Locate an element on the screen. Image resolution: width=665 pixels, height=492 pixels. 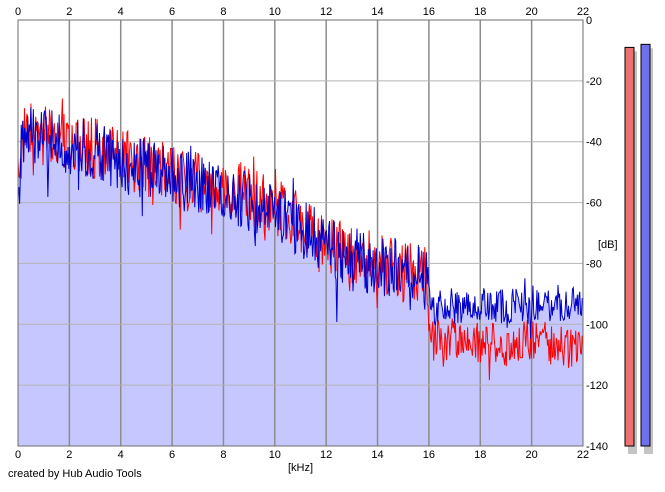
x-tick-label-bottom: 12 is located at coordinates (326, 455).